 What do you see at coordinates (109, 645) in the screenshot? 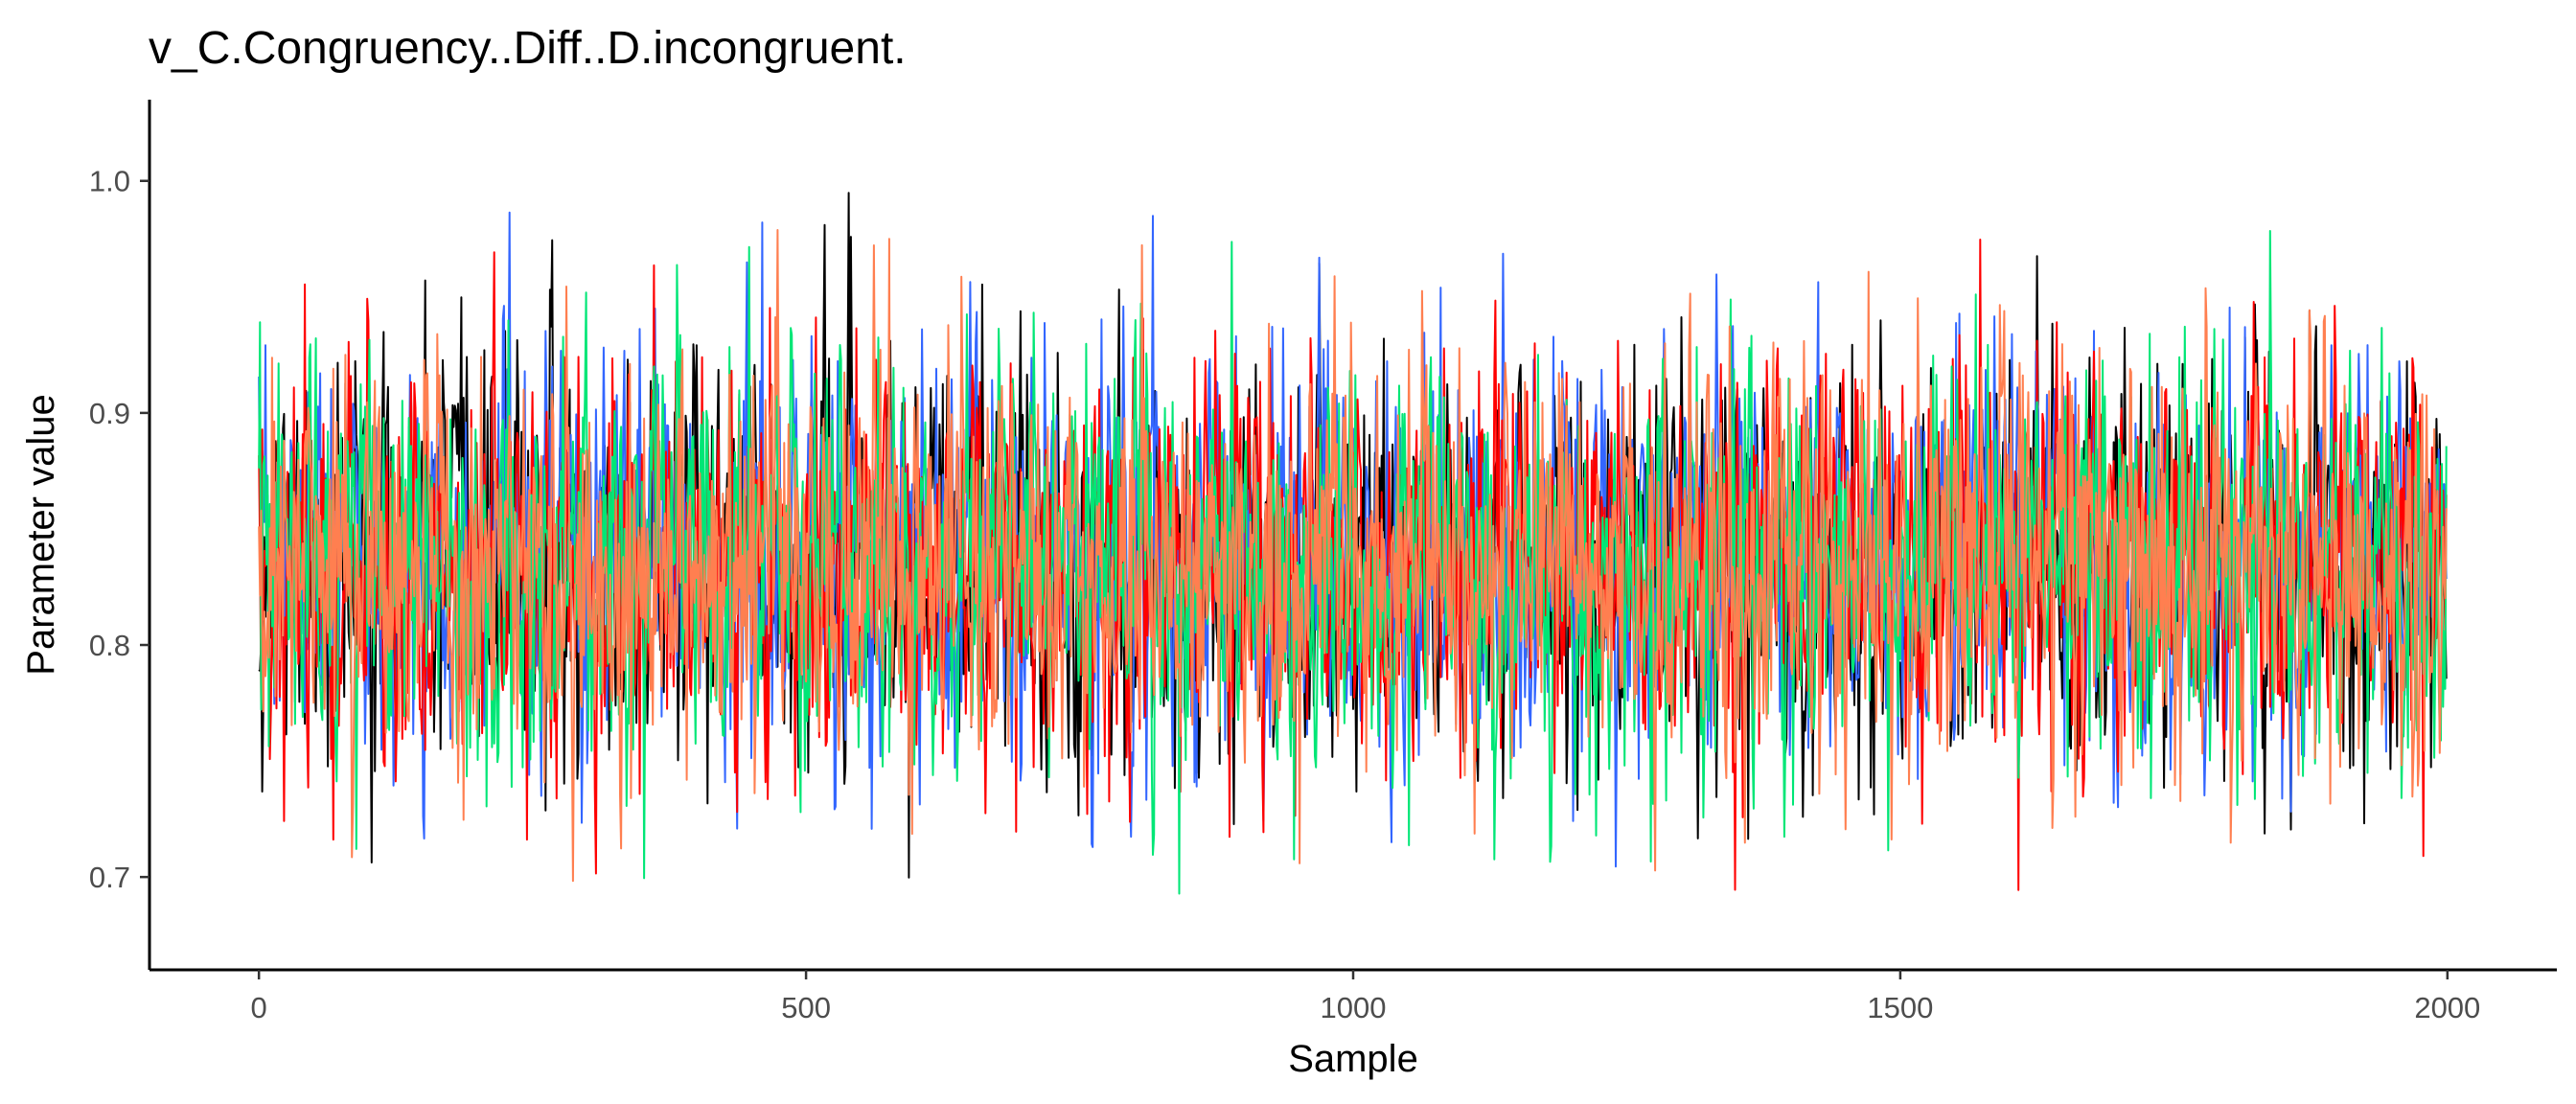
I see `y-tick-label: 0.8` at bounding box center [109, 645].